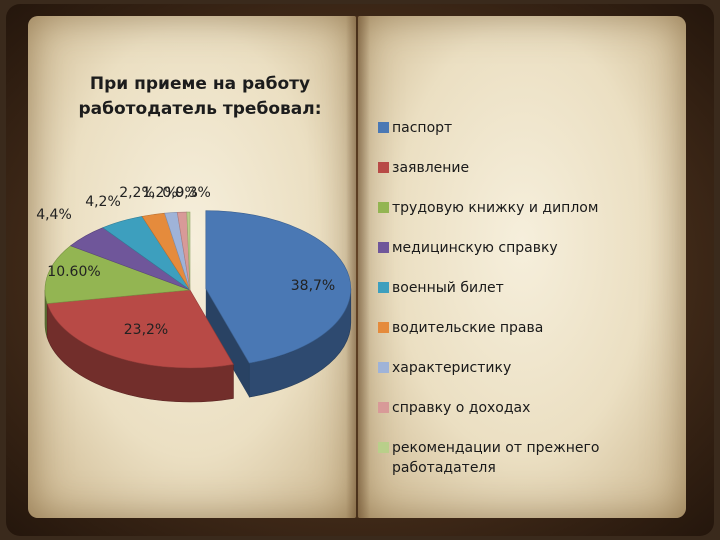 The height and width of the screenshot is (540, 720). I want to click on legend-item-7: справку о доходах, so click(518, 408).